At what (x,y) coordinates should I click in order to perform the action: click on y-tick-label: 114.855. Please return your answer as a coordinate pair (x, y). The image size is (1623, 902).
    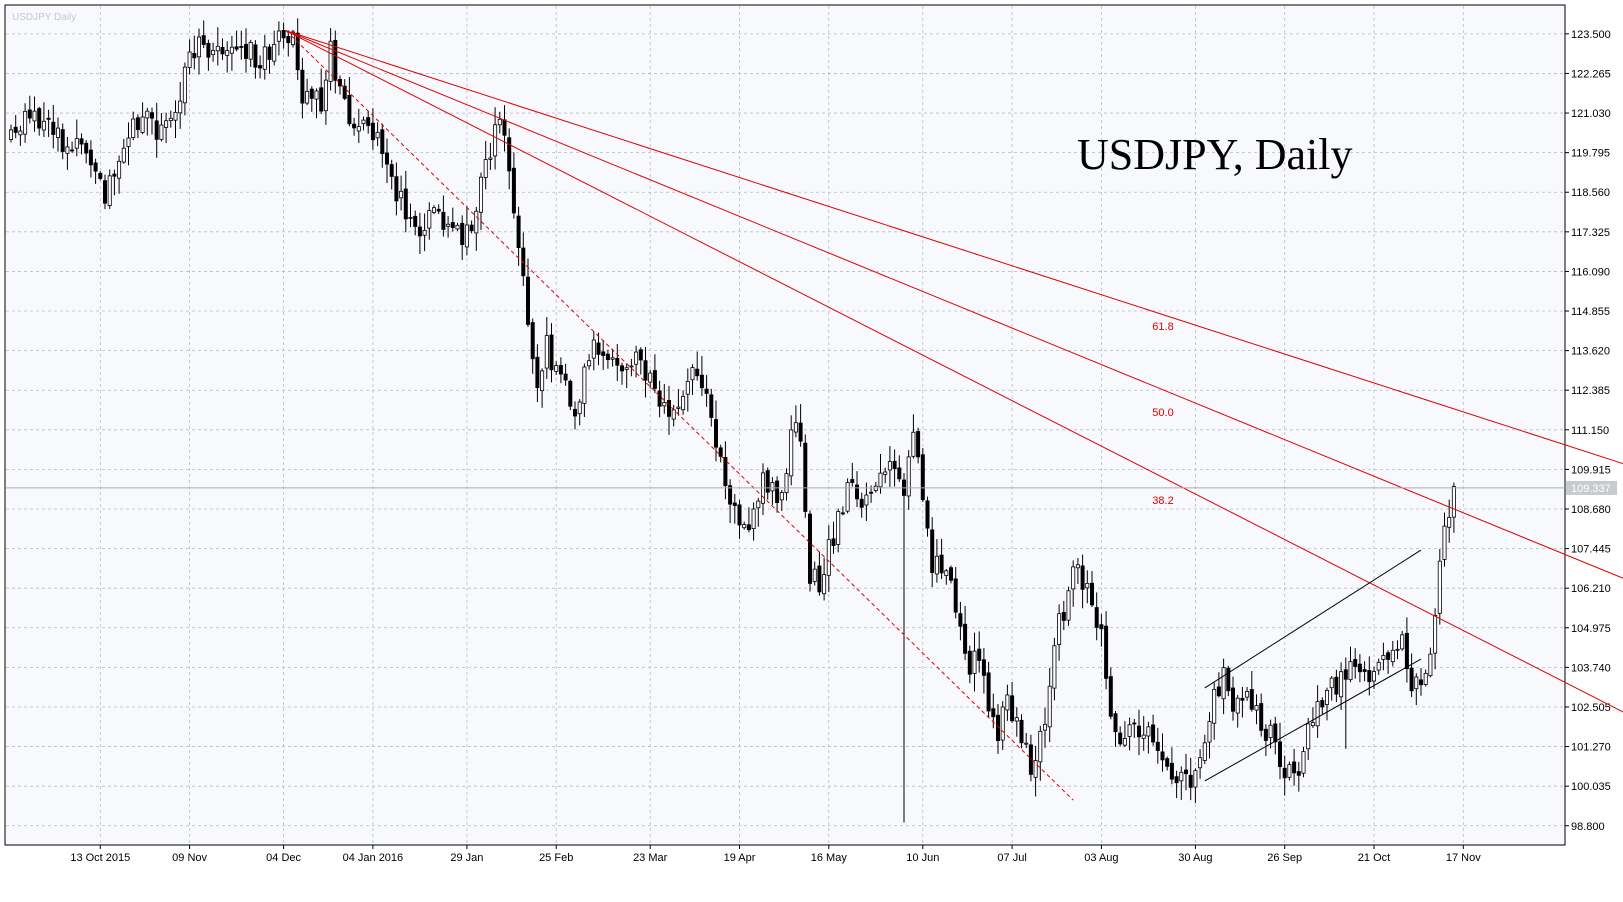
    Looking at the image, I should click on (1590, 312).